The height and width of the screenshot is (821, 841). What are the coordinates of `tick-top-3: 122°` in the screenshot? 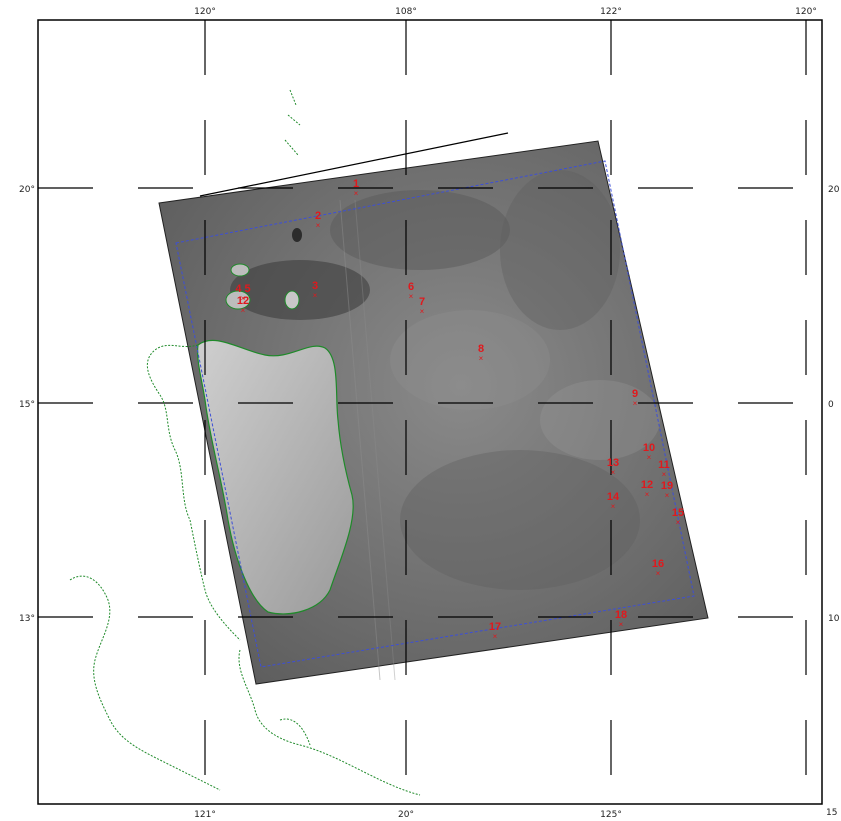 It's located at (611, 12).